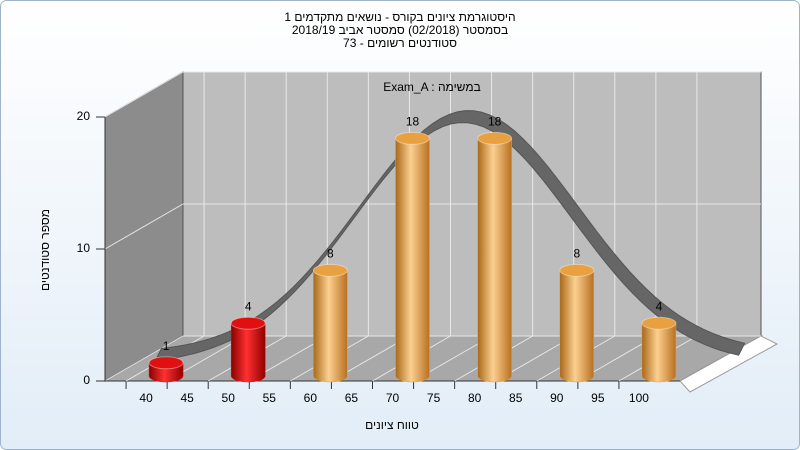  I want to click on chart-title: סטודנטים רשומים - 73, so click(400, 43).